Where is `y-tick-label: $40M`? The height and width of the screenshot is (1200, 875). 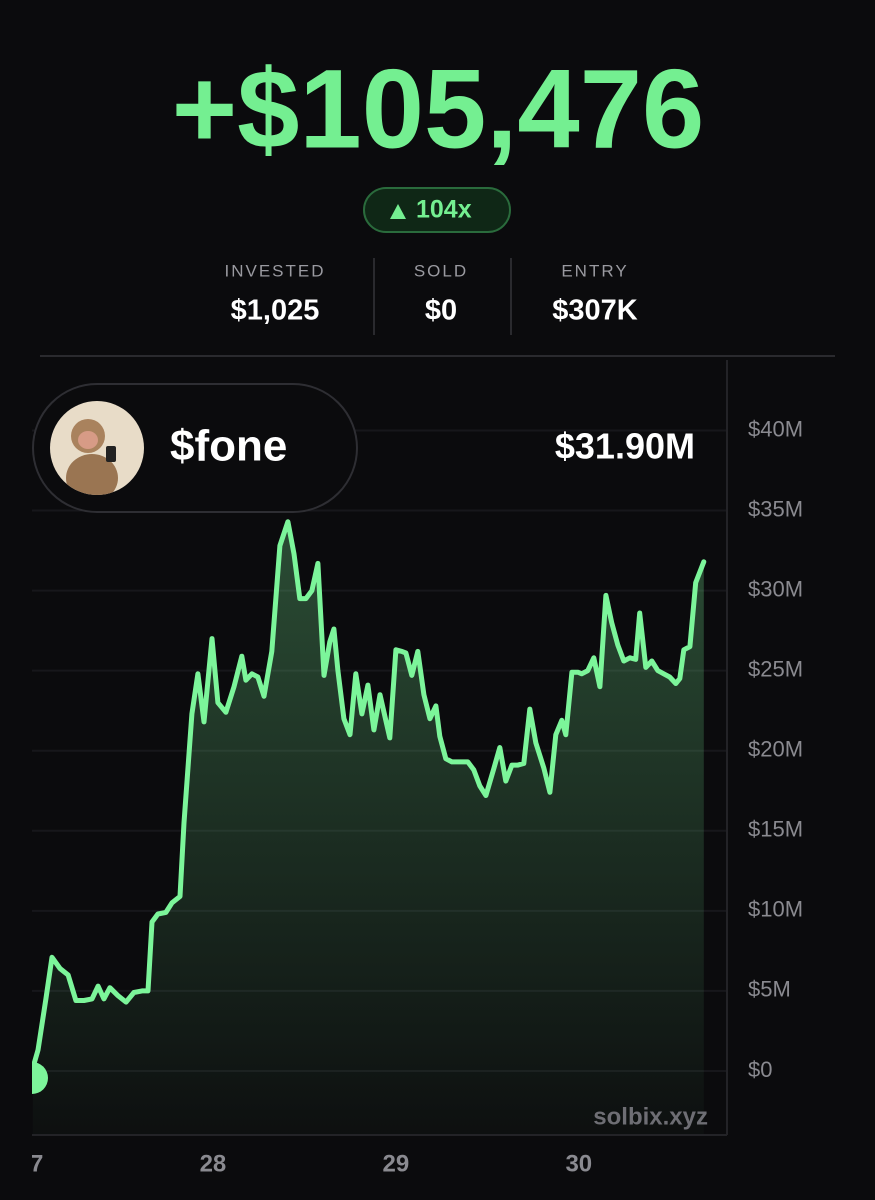 y-tick-label: $40M is located at coordinates (775, 428).